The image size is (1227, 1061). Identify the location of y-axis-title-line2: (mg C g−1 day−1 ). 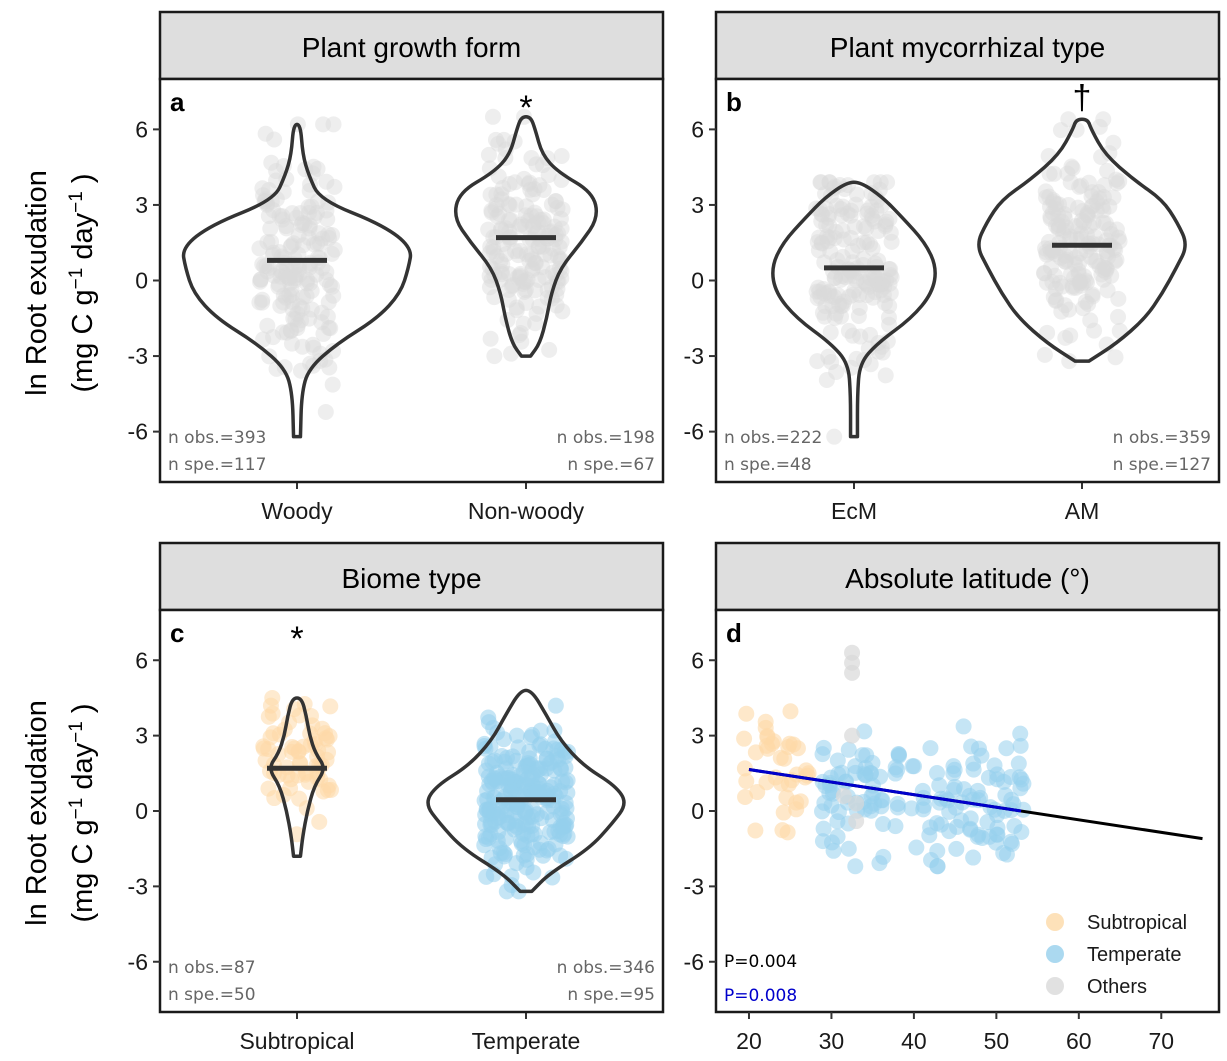
(82, 812).